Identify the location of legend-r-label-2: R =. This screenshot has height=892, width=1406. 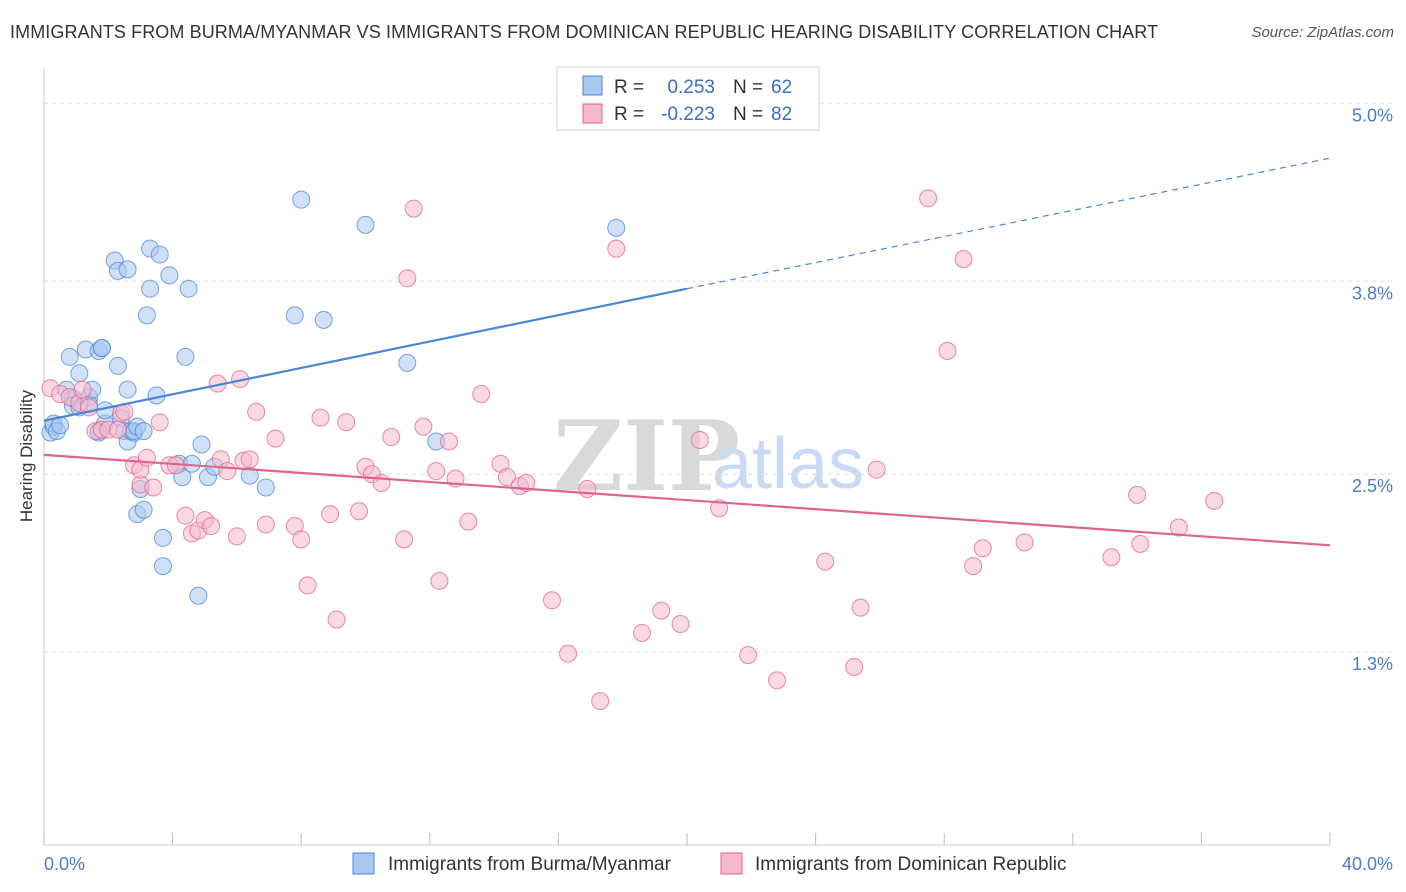
(629, 114).